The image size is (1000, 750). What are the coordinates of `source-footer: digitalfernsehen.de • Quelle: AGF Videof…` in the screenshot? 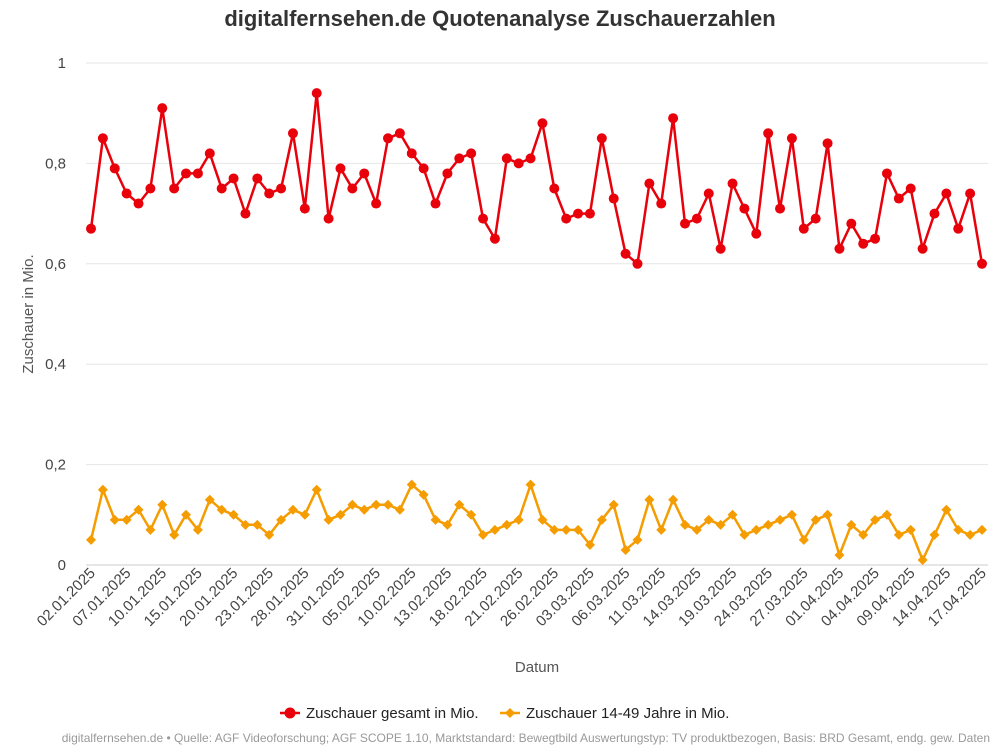 It's located at (525, 738).